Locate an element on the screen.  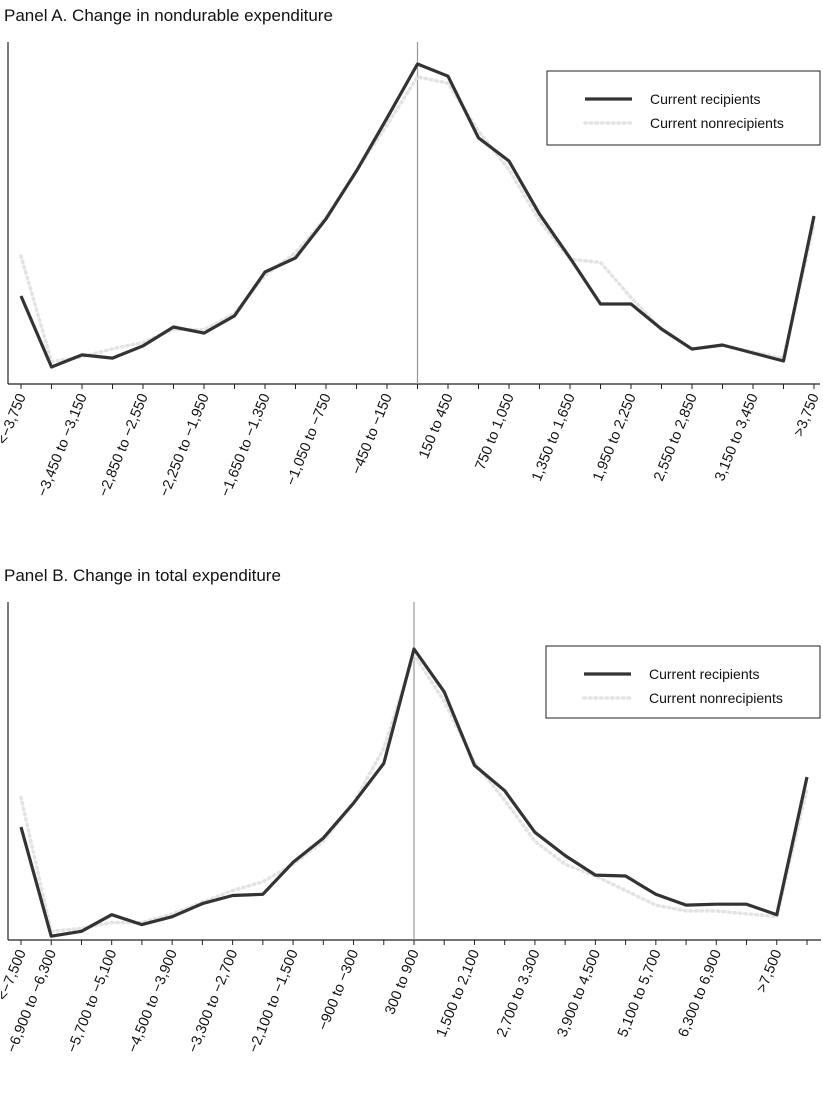
x-tick-label: −900 to −300 is located at coordinates (338, 990).